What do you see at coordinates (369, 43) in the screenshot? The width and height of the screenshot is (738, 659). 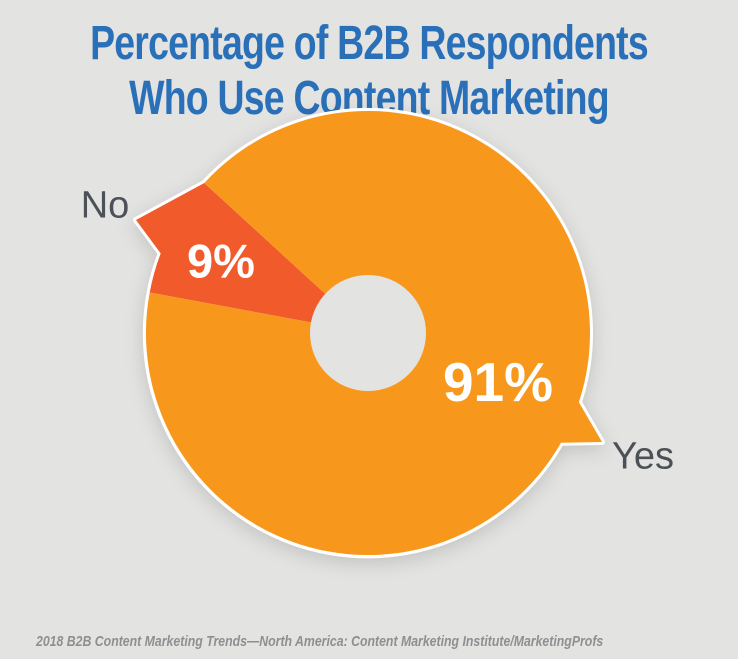 I see `chart-title-line1: Percentage of B2B Respondents` at bounding box center [369, 43].